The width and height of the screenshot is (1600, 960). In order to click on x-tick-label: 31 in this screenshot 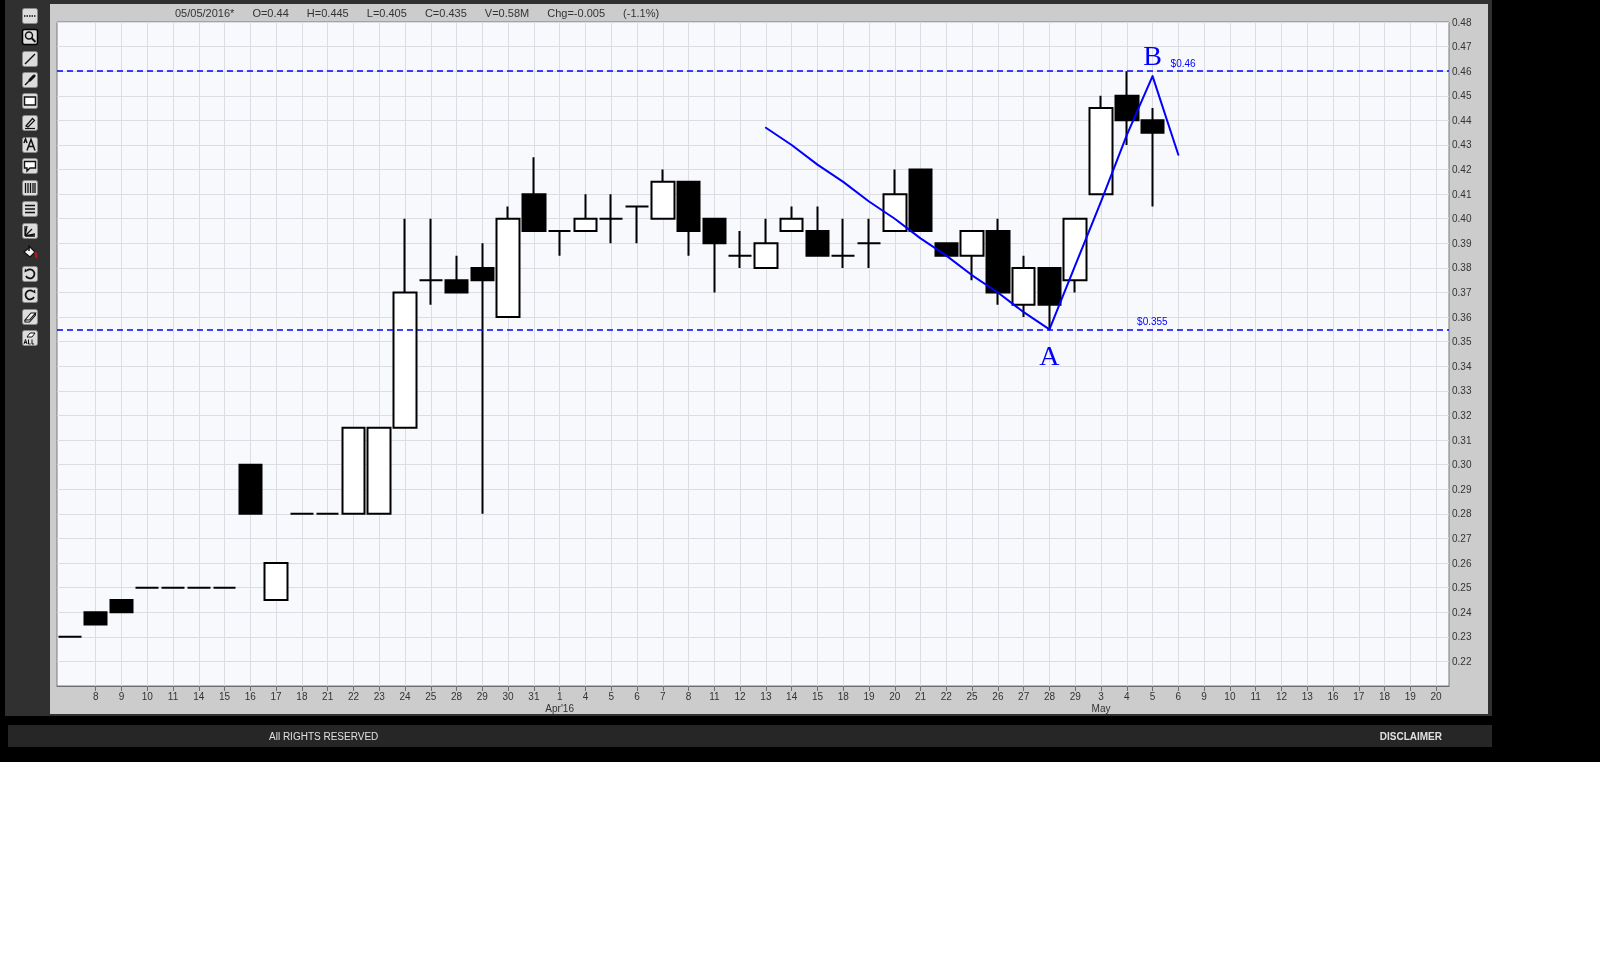, I will do `click(534, 696)`.